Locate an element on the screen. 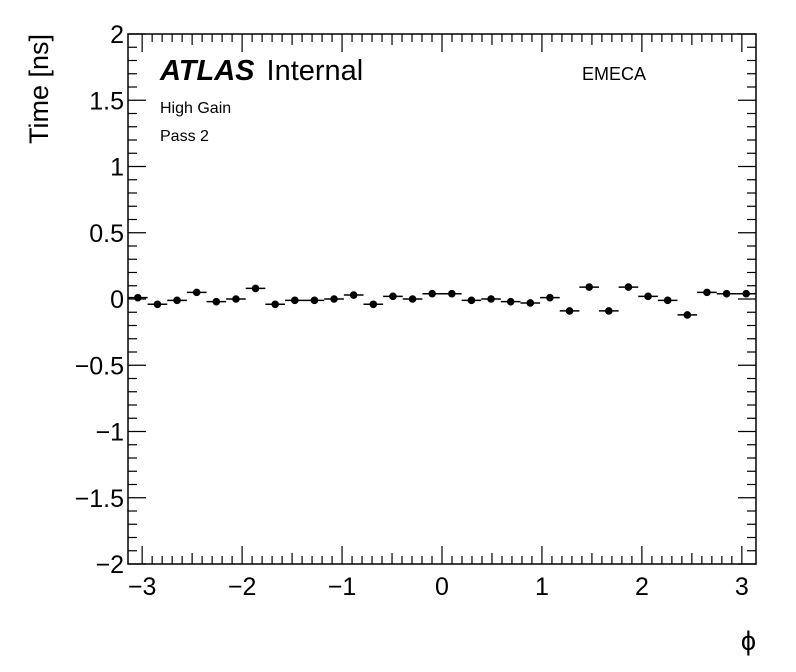 The width and height of the screenshot is (796, 672). x-tick-label: −1 is located at coordinates (342, 587).